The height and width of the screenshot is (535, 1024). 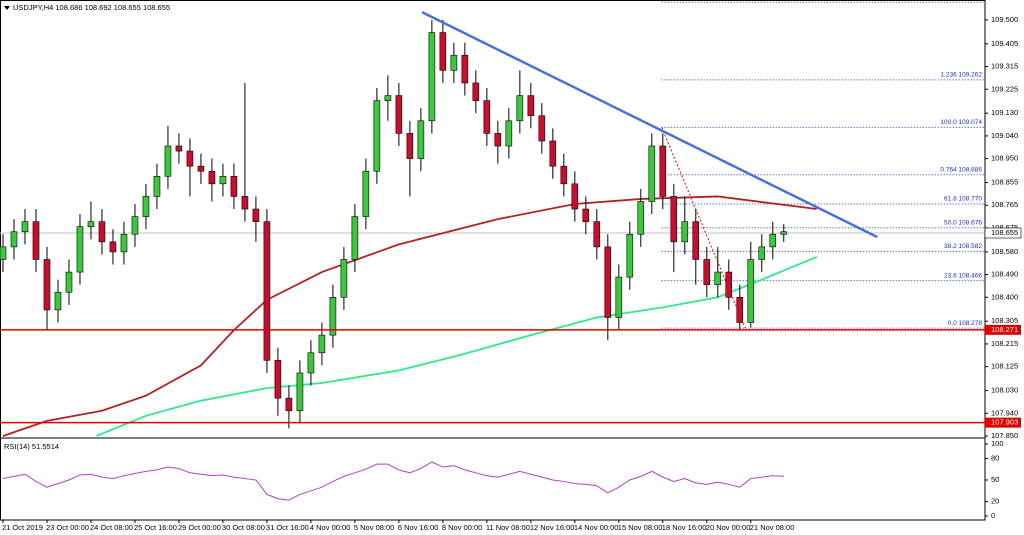 I want to click on fib-label: 1.236 109.262, so click(x=961, y=75).